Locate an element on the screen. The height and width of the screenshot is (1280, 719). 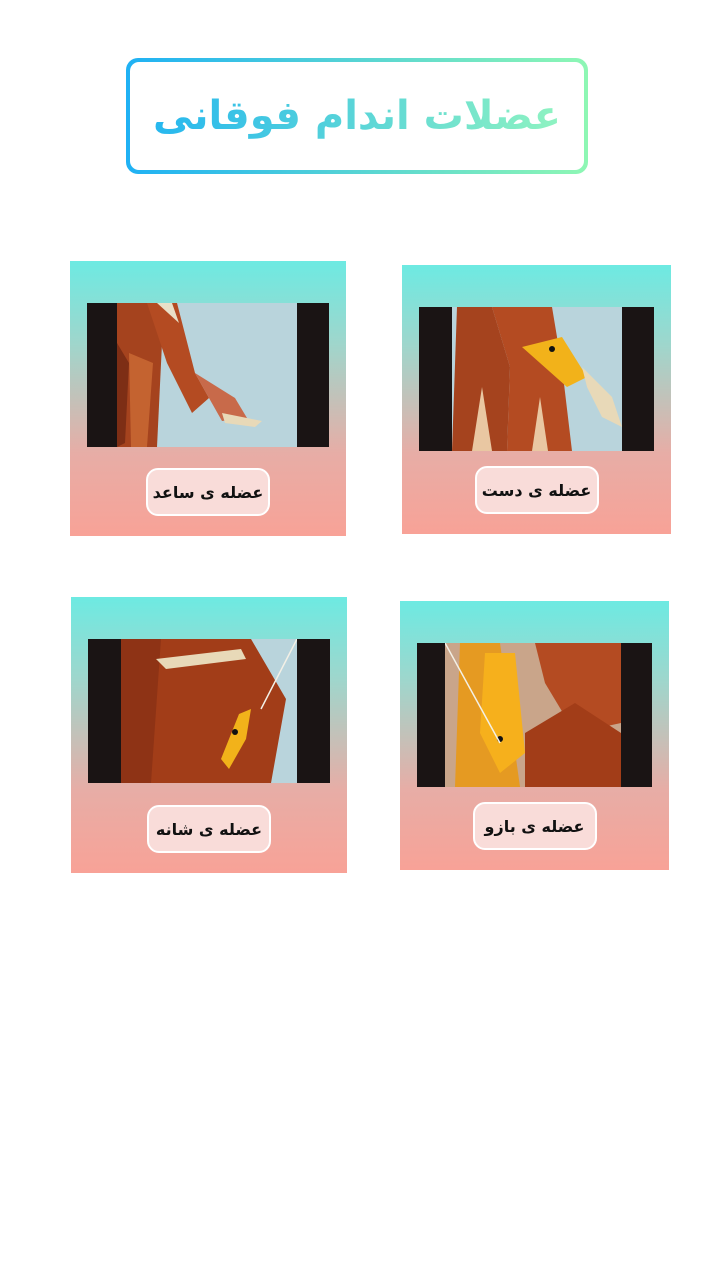
hand-muscle-button: عضله ی دست is located at coordinates (536, 490).